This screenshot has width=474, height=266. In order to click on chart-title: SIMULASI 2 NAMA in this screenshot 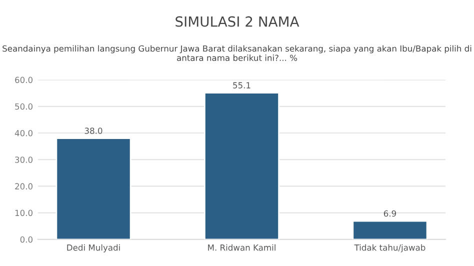, I will do `click(238, 21)`.